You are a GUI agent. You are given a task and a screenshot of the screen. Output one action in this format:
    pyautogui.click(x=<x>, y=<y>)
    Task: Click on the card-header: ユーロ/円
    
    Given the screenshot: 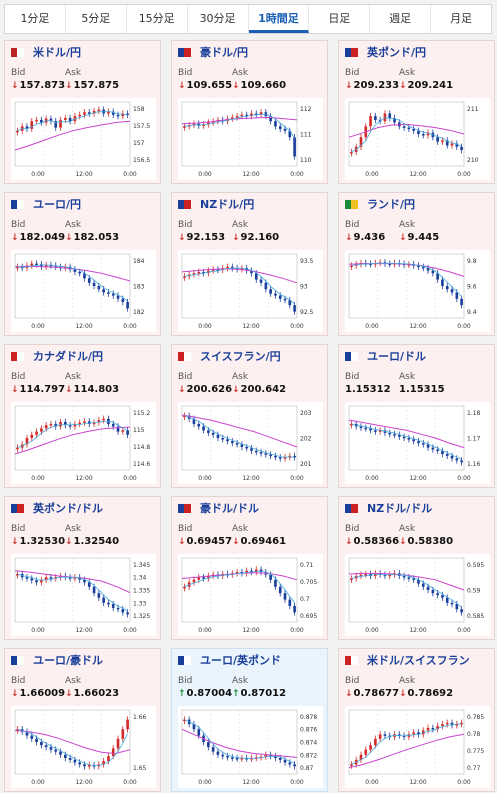 What is the action you would take?
    pyautogui.click(x=46, y=204)
    